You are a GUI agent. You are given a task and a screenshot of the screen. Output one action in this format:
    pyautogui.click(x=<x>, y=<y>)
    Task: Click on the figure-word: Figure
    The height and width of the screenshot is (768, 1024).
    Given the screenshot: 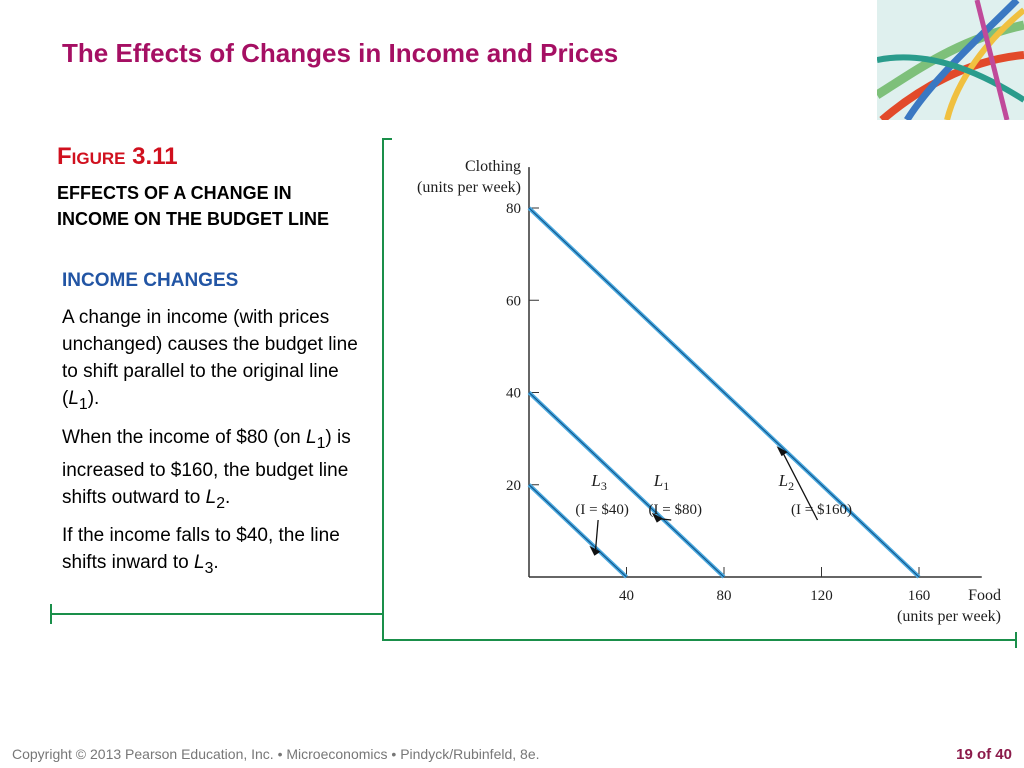 What is the action you would take?
    pyautogui.click(x=91, y=156)
    